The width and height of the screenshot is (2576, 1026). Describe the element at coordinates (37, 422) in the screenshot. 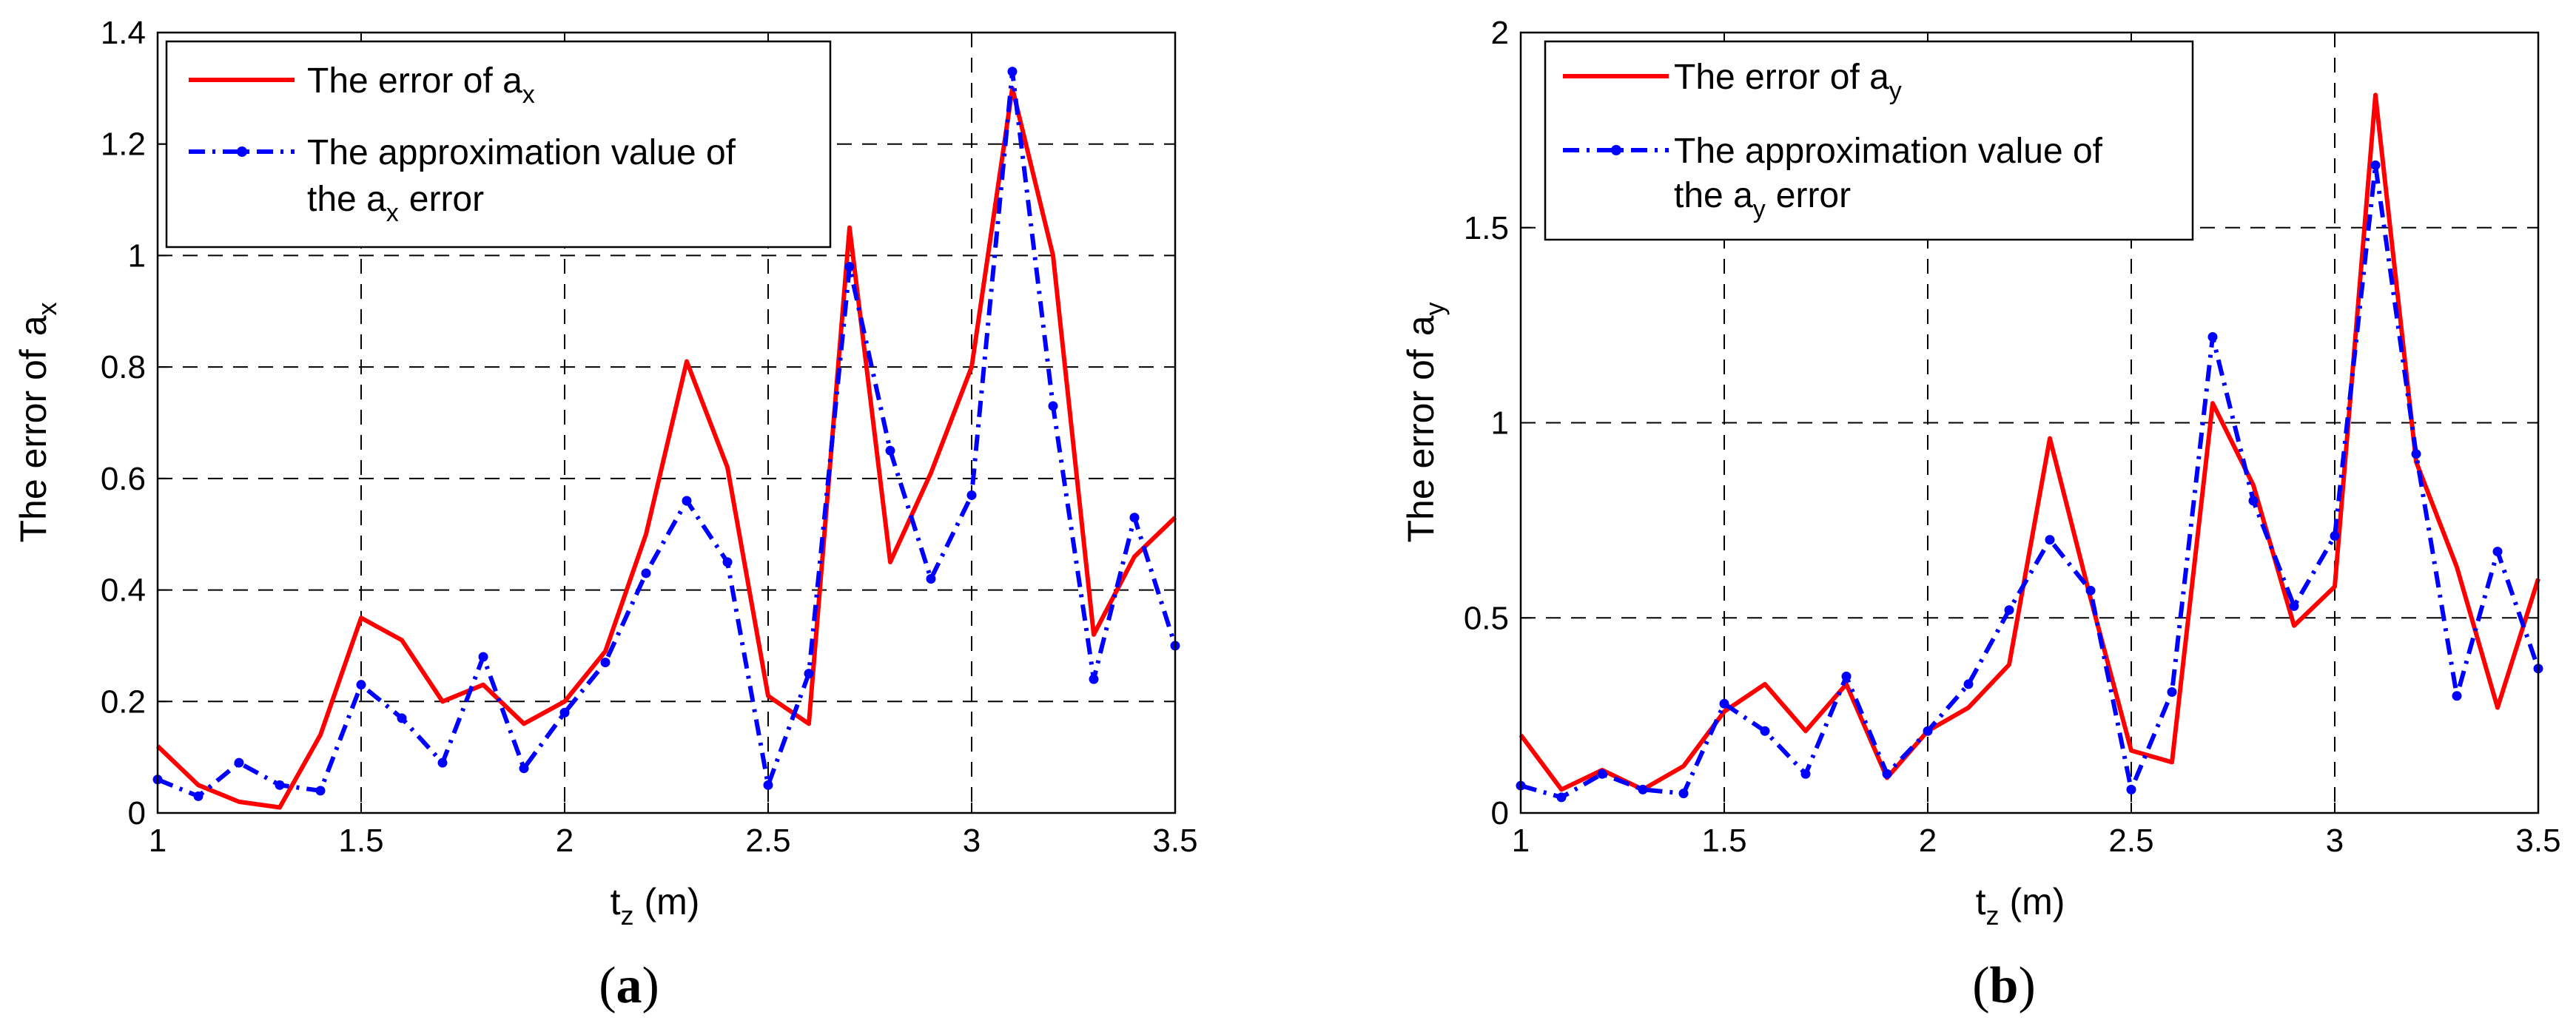

I see `y-axis-label-a: The error ofax` at that location.